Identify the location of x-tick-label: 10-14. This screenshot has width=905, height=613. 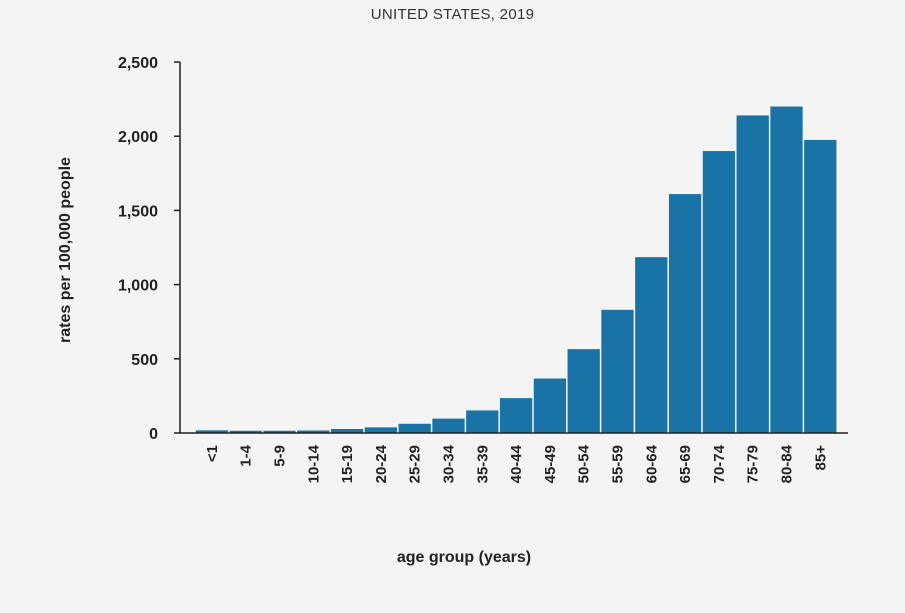
(313, 463).